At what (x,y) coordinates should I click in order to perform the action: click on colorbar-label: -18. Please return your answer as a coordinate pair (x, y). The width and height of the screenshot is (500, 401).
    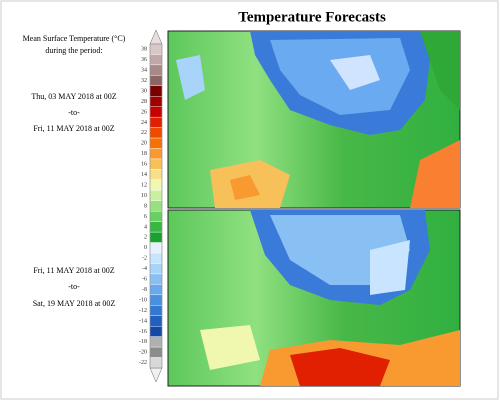
    Looking at the image, I should click on (143, 342).